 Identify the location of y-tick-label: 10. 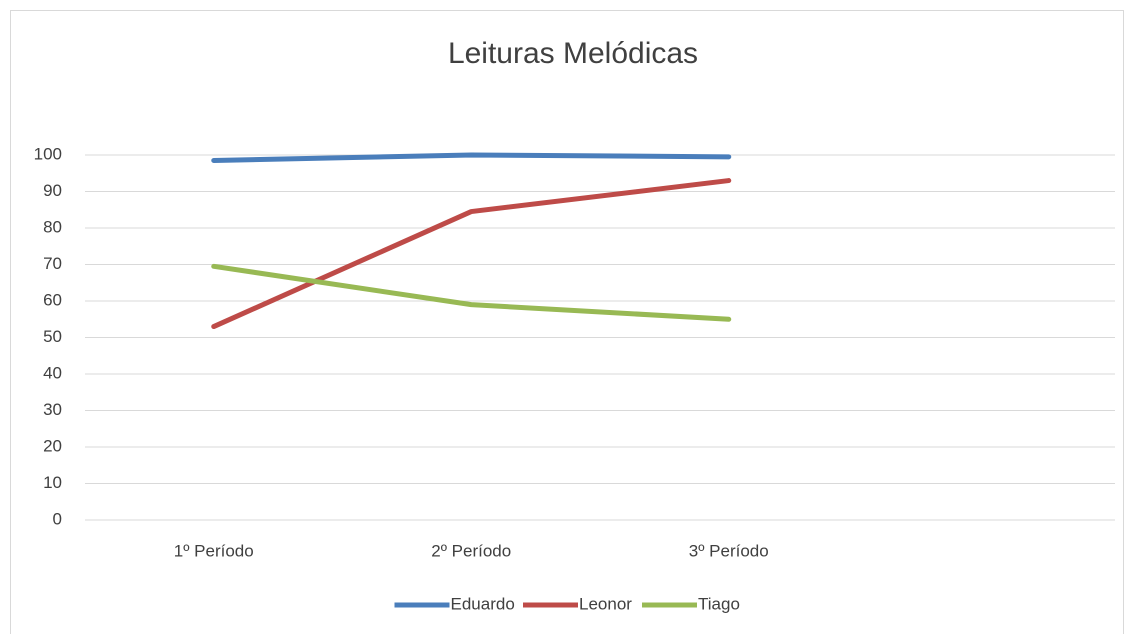
(52, 482).